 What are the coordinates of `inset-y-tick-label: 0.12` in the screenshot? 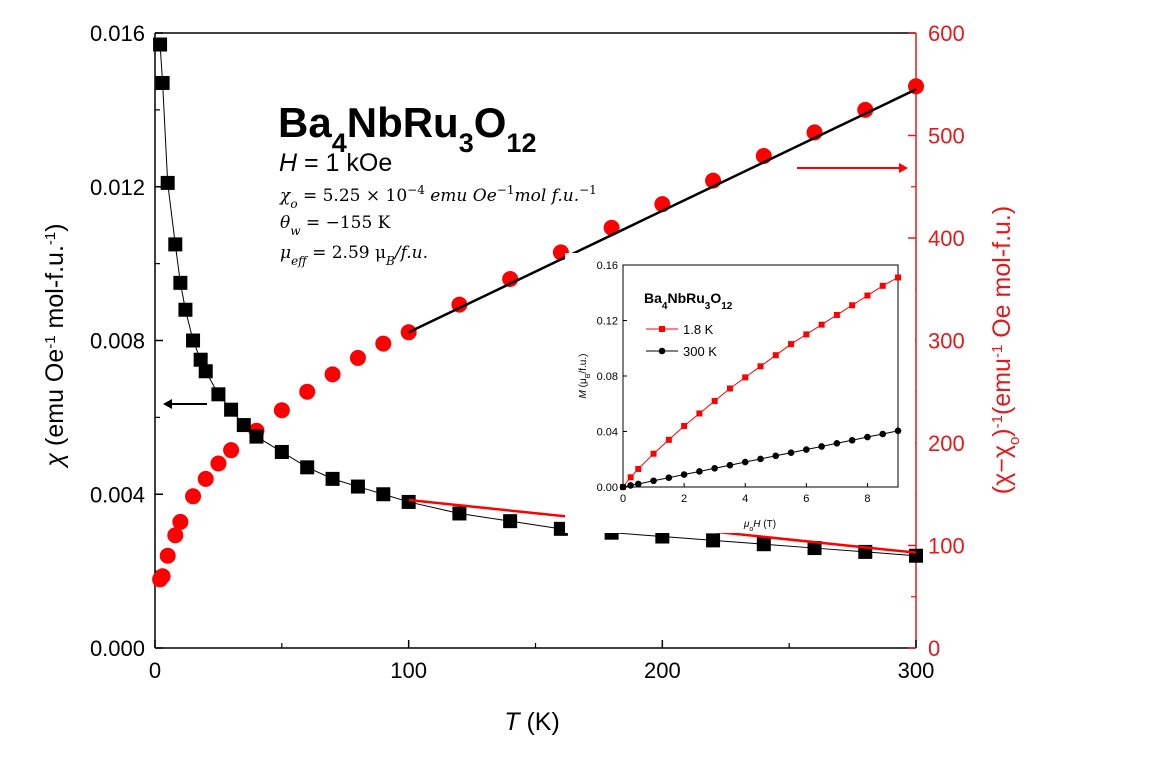 It's located at (607, 322).